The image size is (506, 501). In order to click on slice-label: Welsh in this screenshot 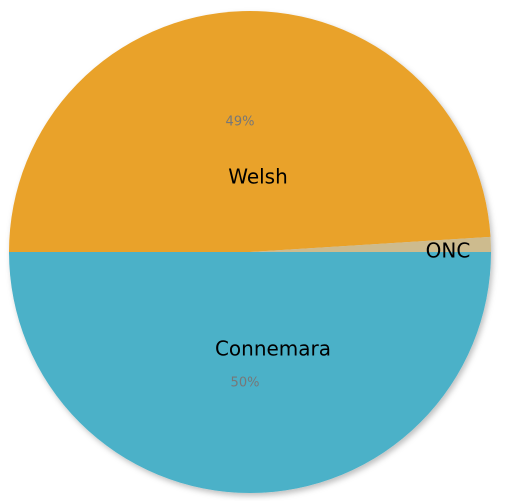, I will do `click(258, 177)`.